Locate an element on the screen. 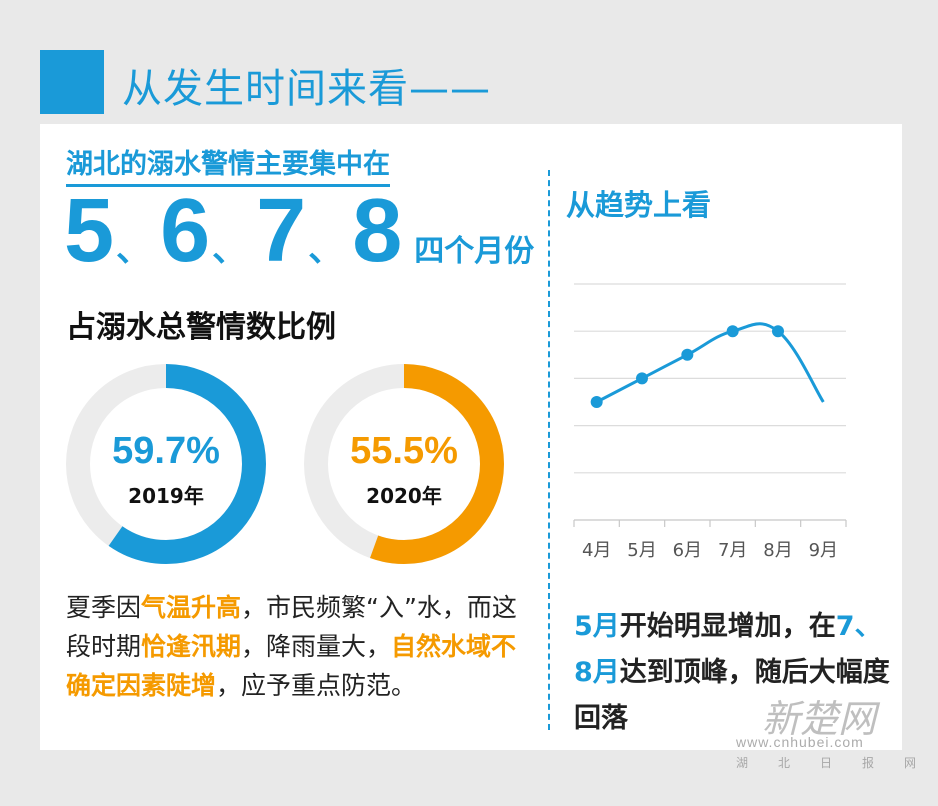 The width and height of the screenshot is (938, 806). donut-value: 55.5% is located at coordinates (404, 451).